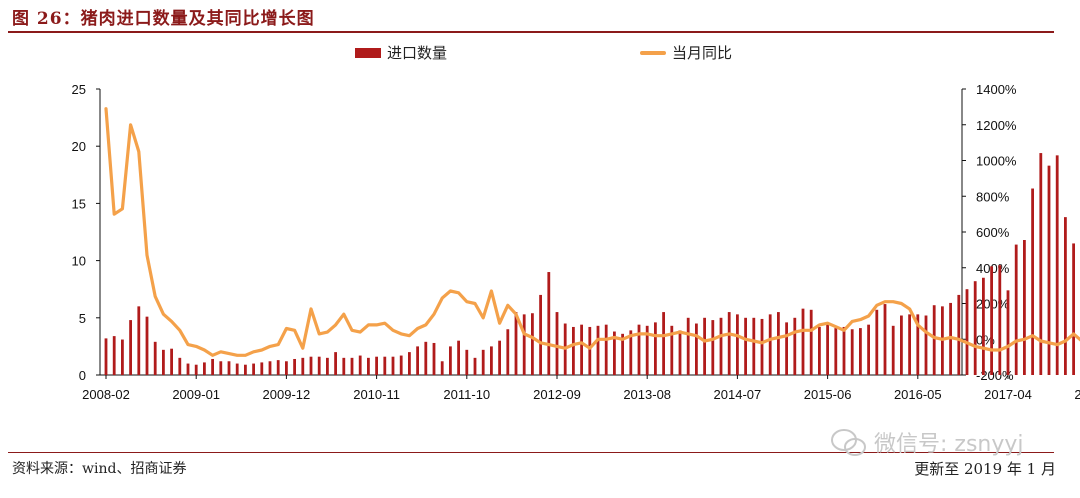 Image resolution: width=1080 pixels, height=498 pixels. I want to click on update-note: 更新至 2019 年 1 月, so click(985, 469).